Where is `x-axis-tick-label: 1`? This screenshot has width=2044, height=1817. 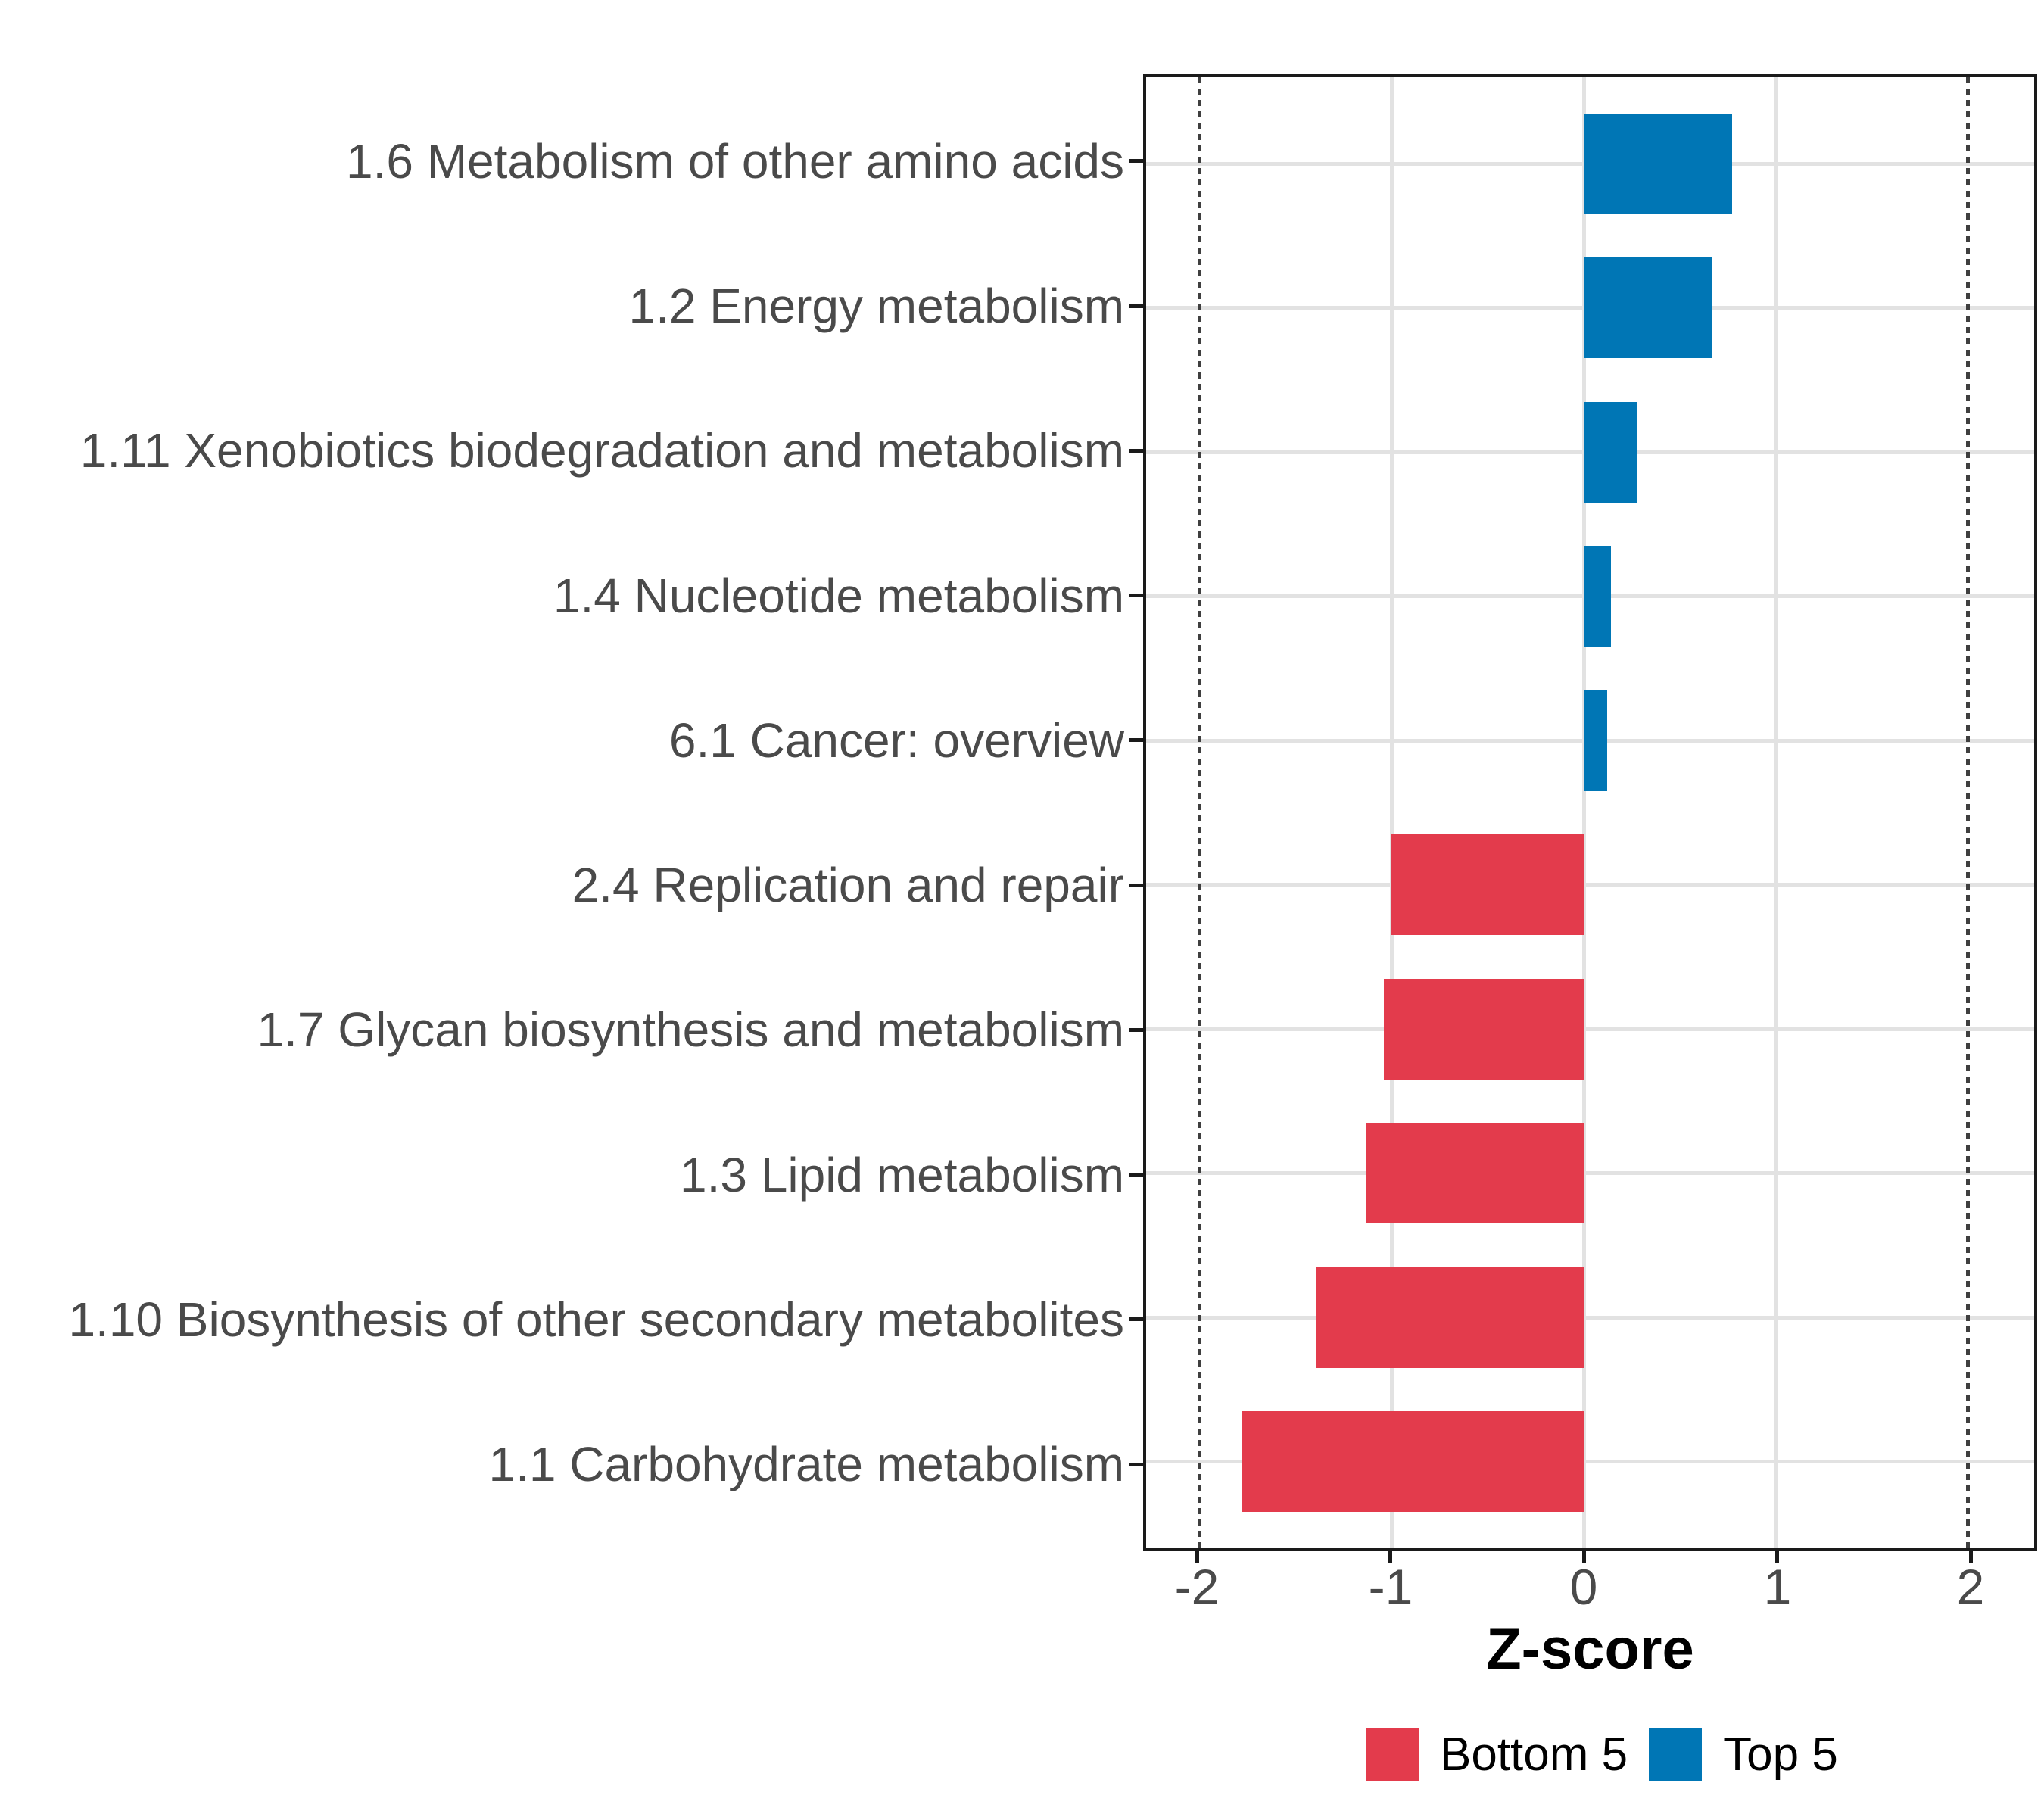
x-axis-tick-label: 1 is located at coordinates (1777, 1587).